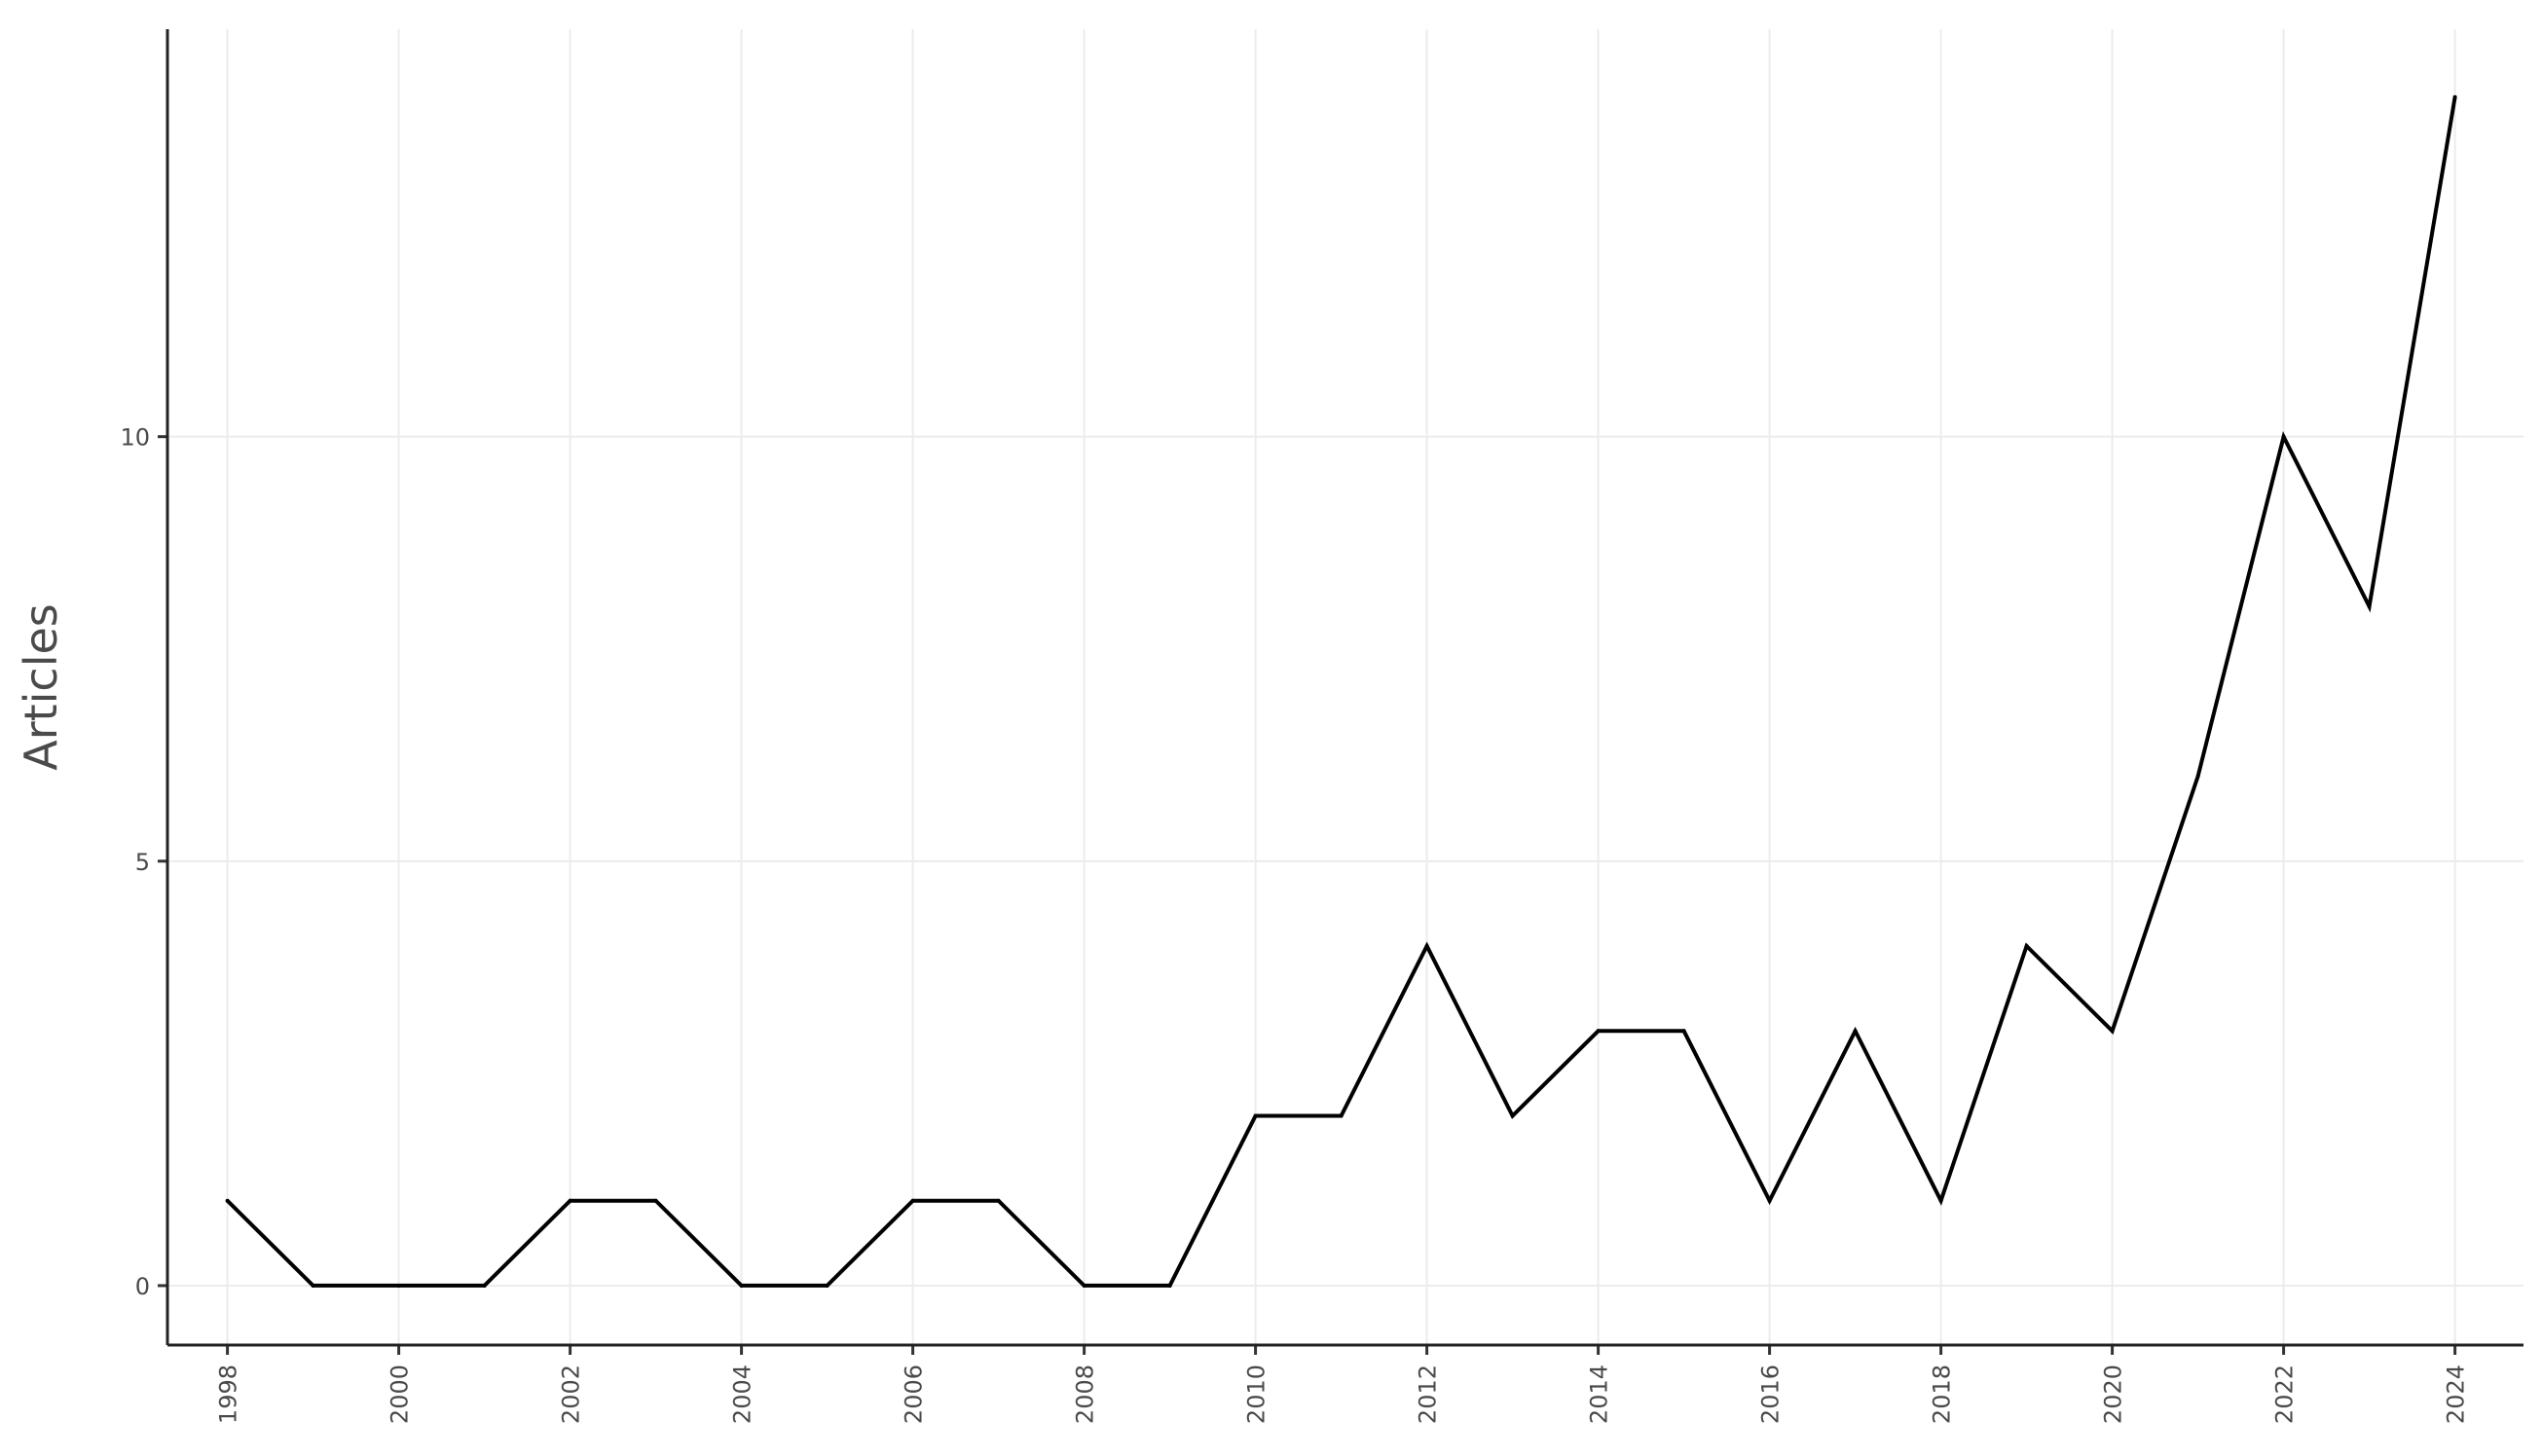 This screenshot has height=1456, width=2542. I want to click on y-tick-label: 5, so click(142, 862).